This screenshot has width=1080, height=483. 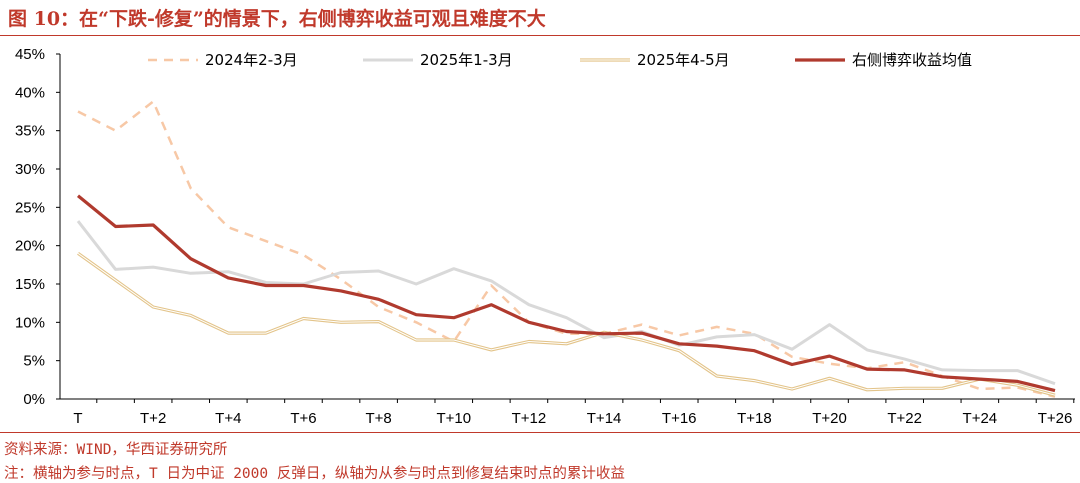 What do you see at coordinates (34, 399) in the screenshot?
I see `y-tick-label: 0%` at bounding box center [34, 399].